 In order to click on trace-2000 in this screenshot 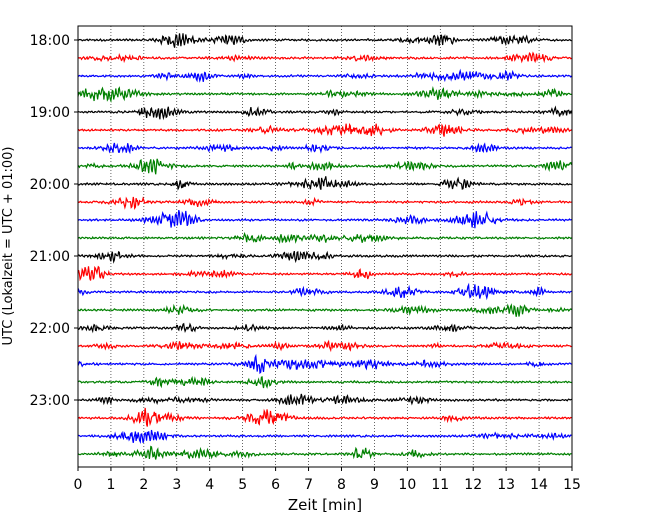, I will do `click(324, 183)`.